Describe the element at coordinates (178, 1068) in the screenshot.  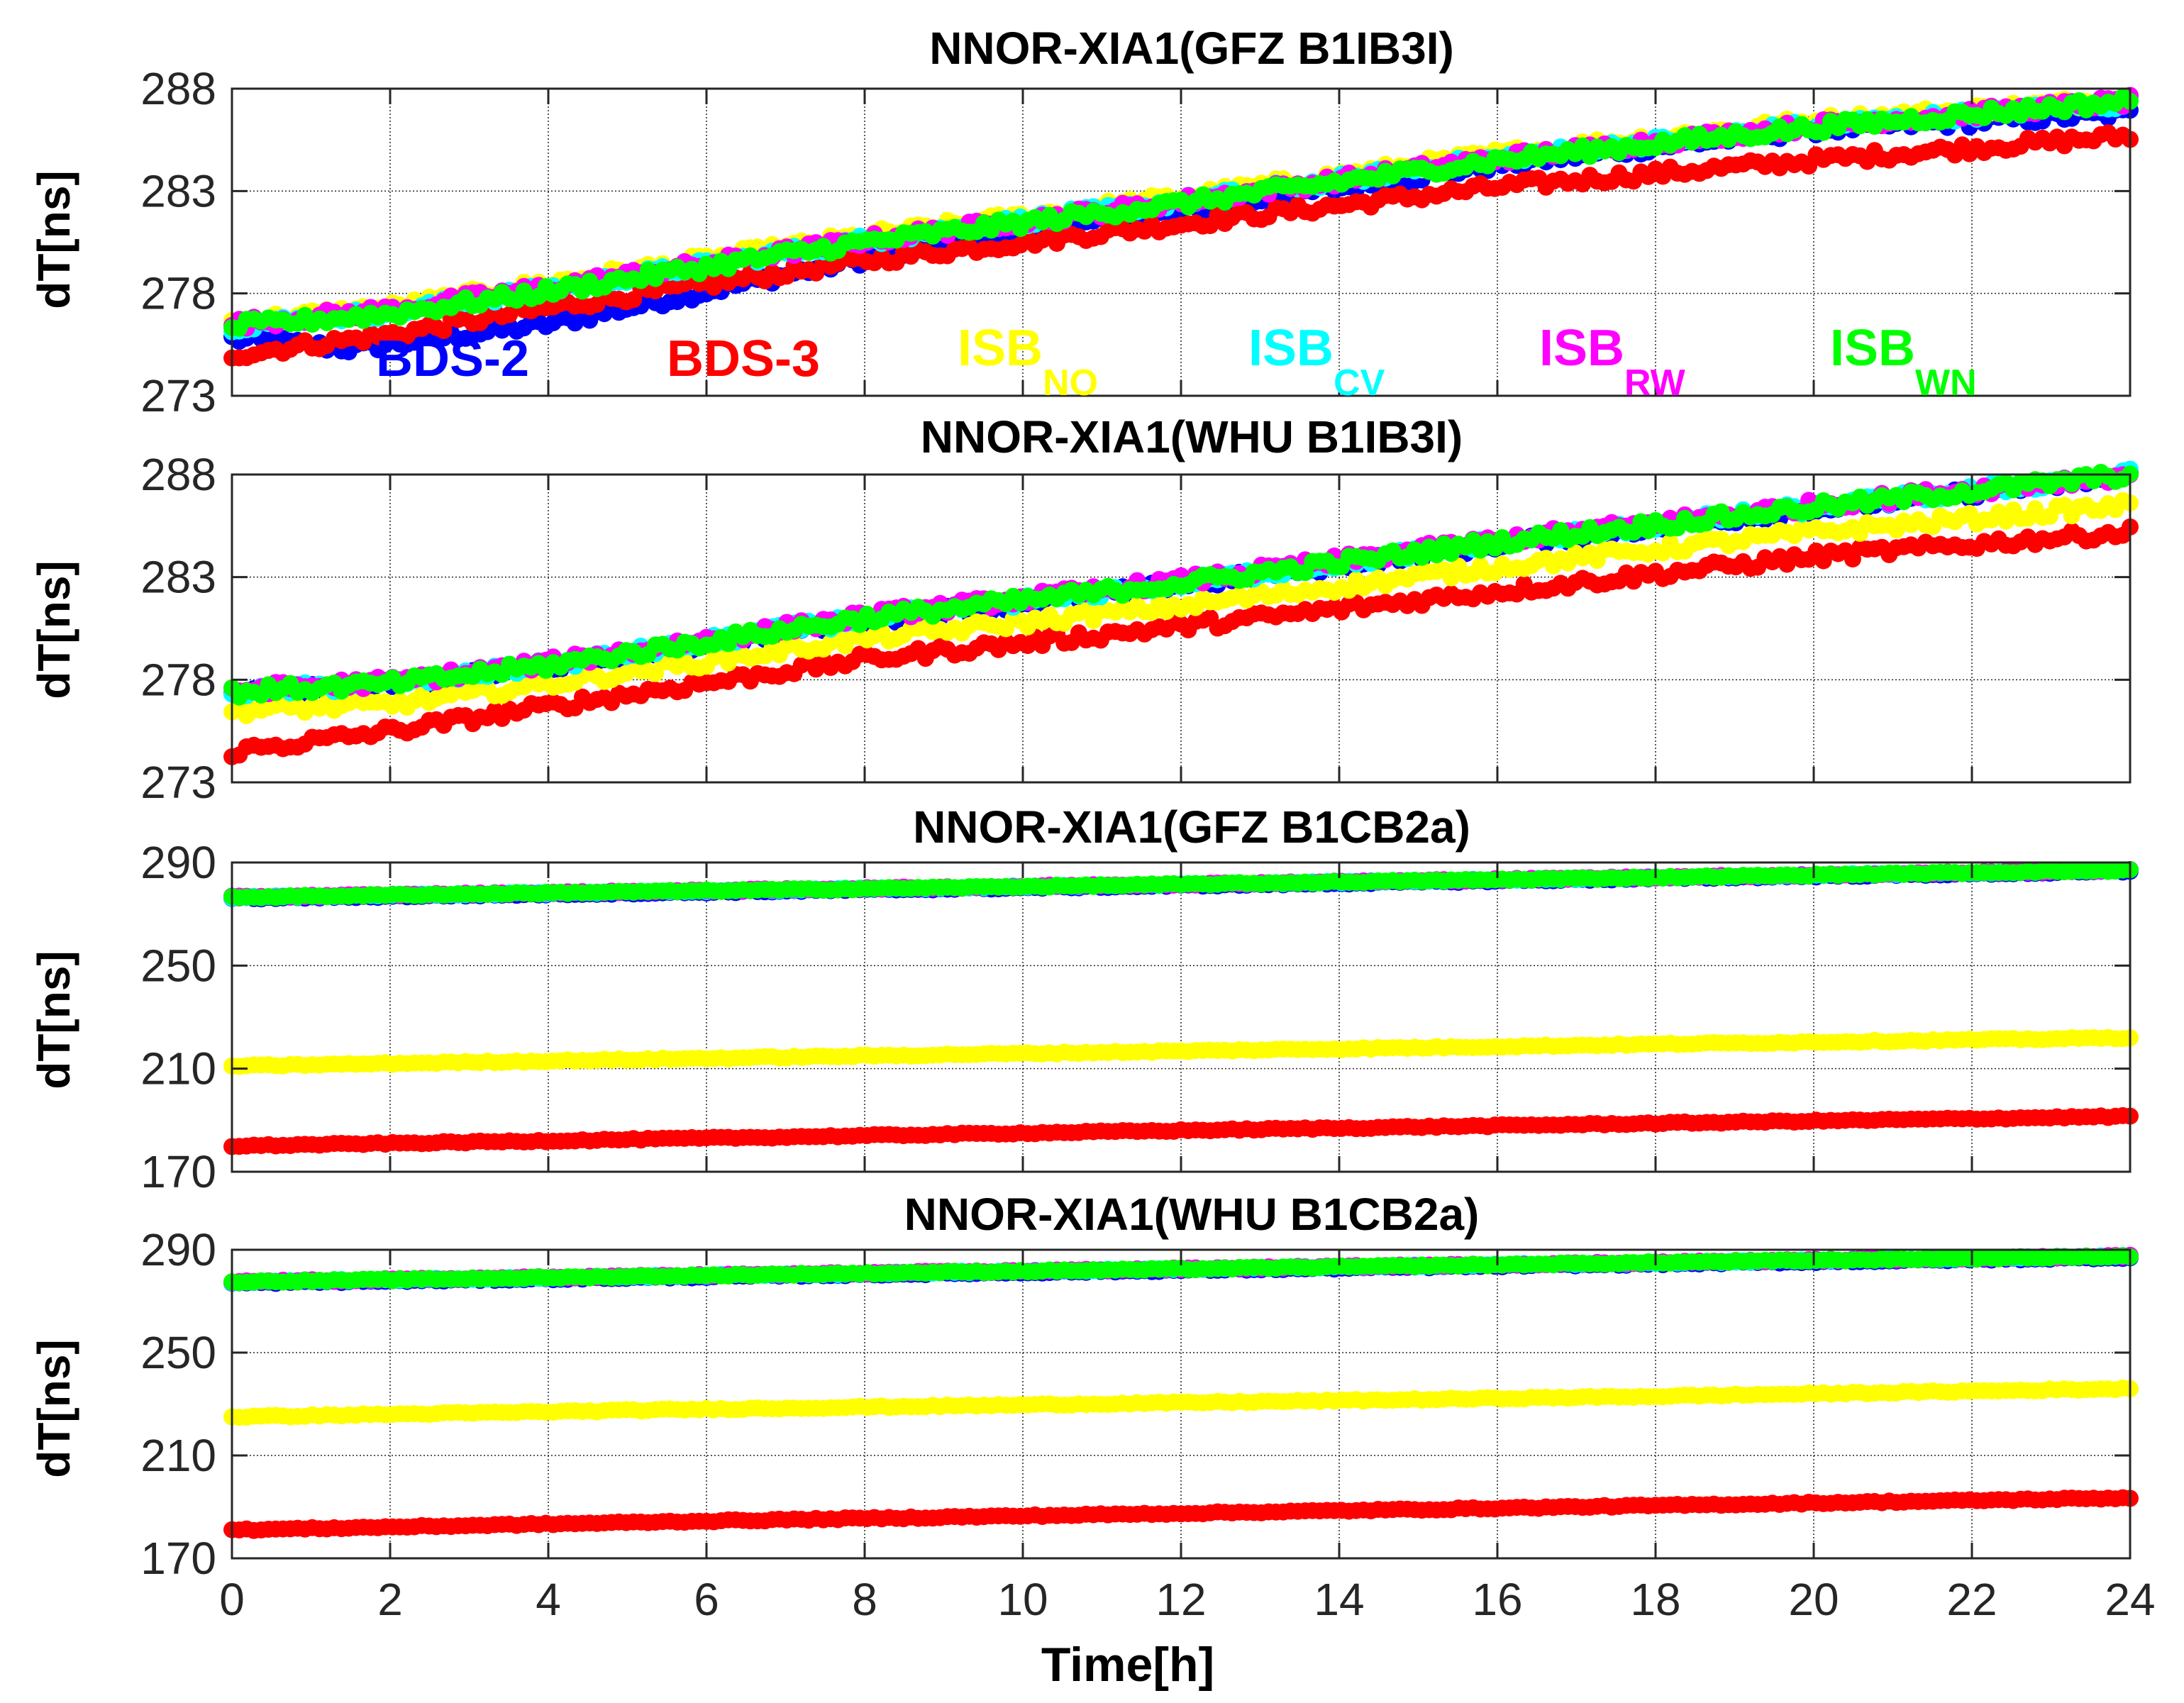
I see `y-tick-label: 210` at that location.